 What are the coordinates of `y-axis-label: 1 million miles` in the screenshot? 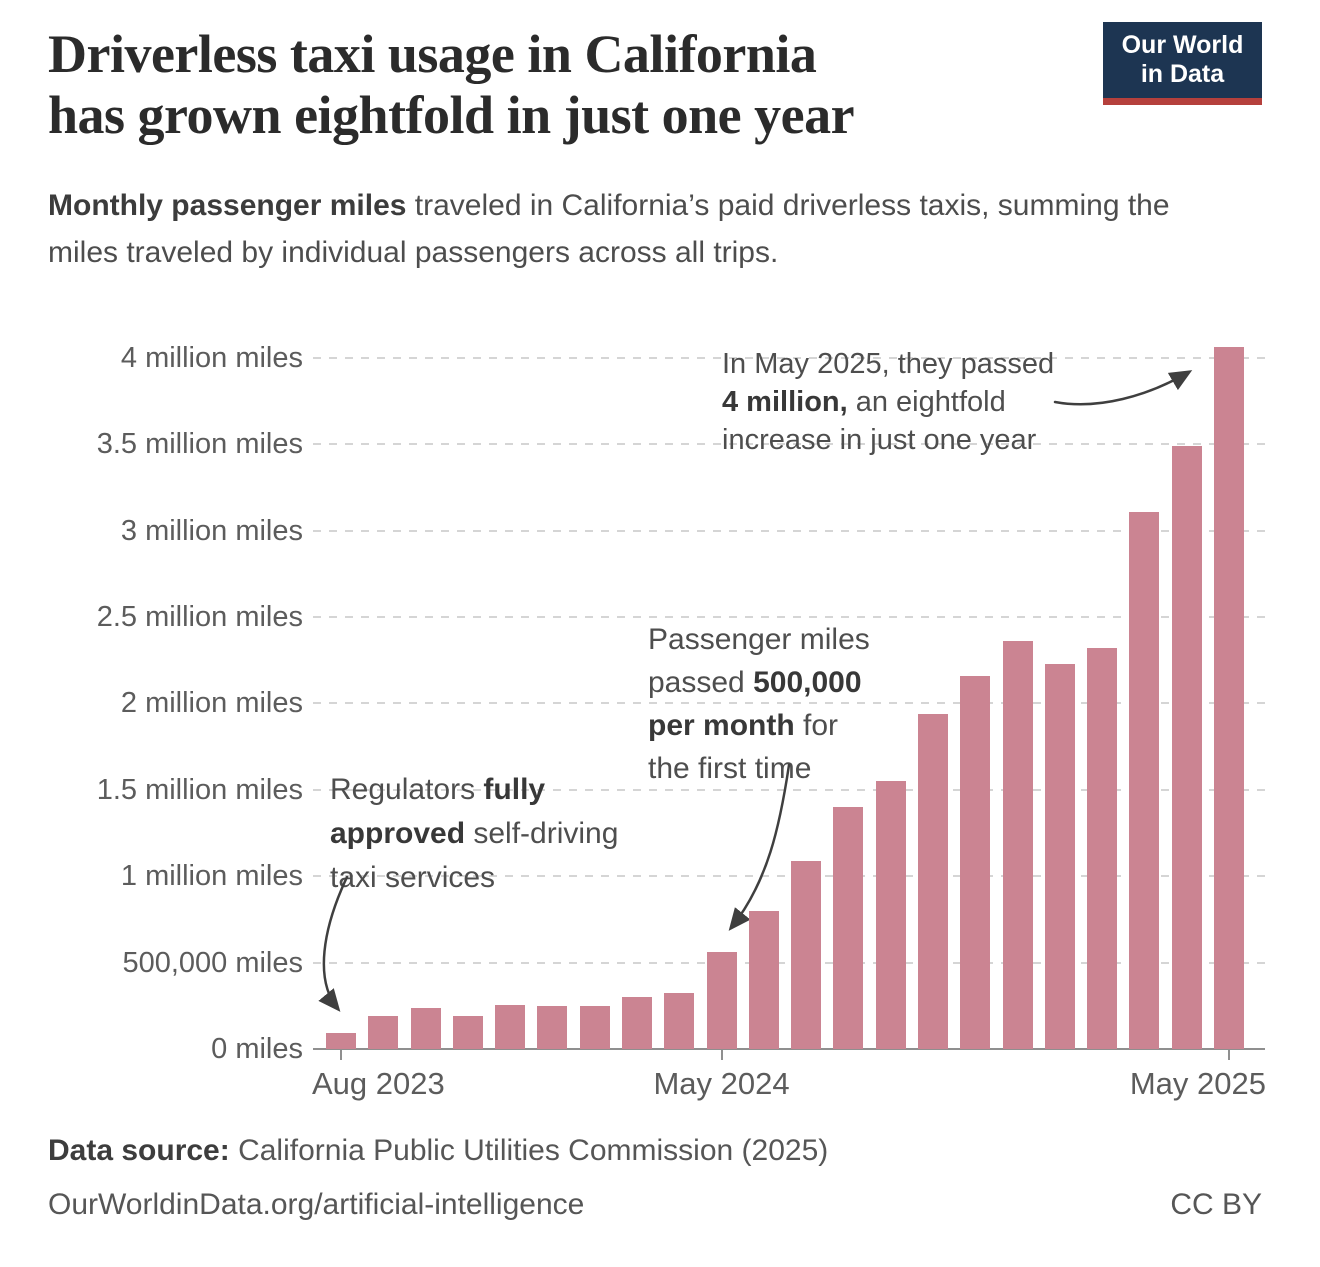 It's located at (211, 876).